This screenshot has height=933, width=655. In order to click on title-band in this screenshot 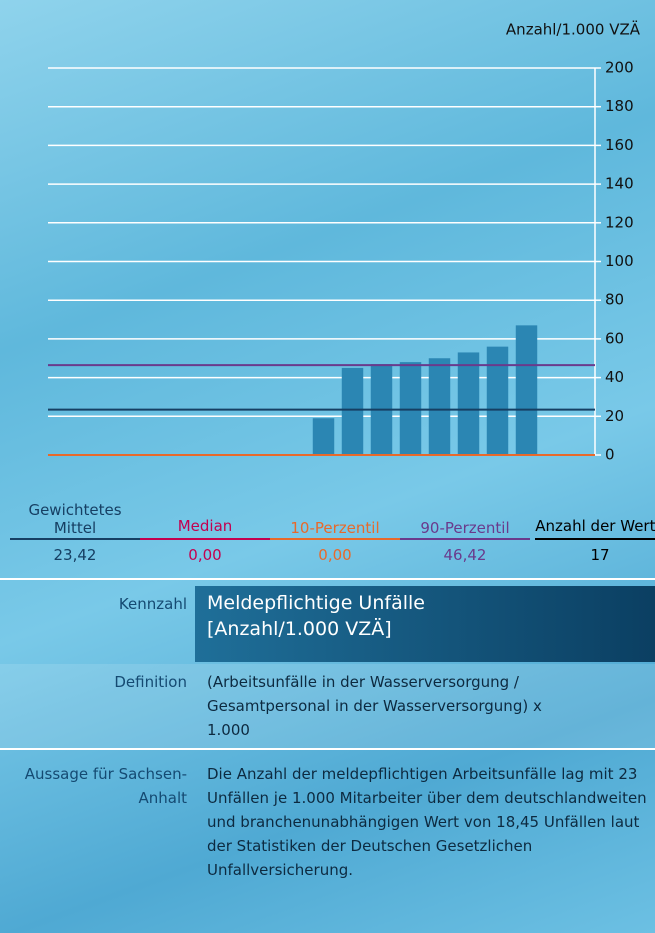, I will do `click(425, 624)`.